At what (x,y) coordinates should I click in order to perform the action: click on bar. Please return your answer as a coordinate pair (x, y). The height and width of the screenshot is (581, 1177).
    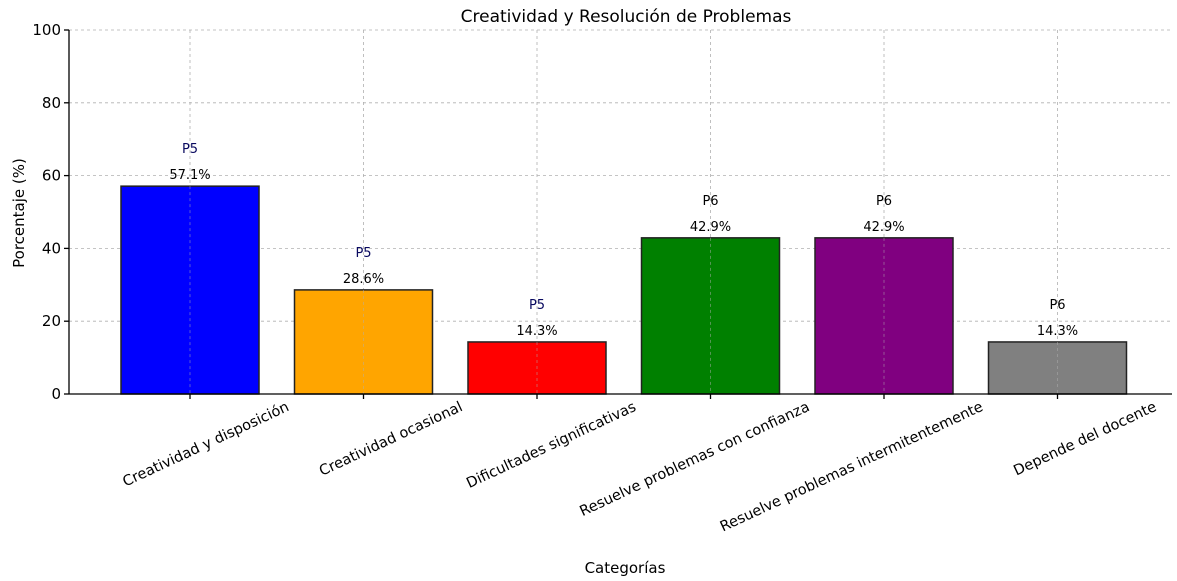
    Looking at the image, I should click on (363, 342).